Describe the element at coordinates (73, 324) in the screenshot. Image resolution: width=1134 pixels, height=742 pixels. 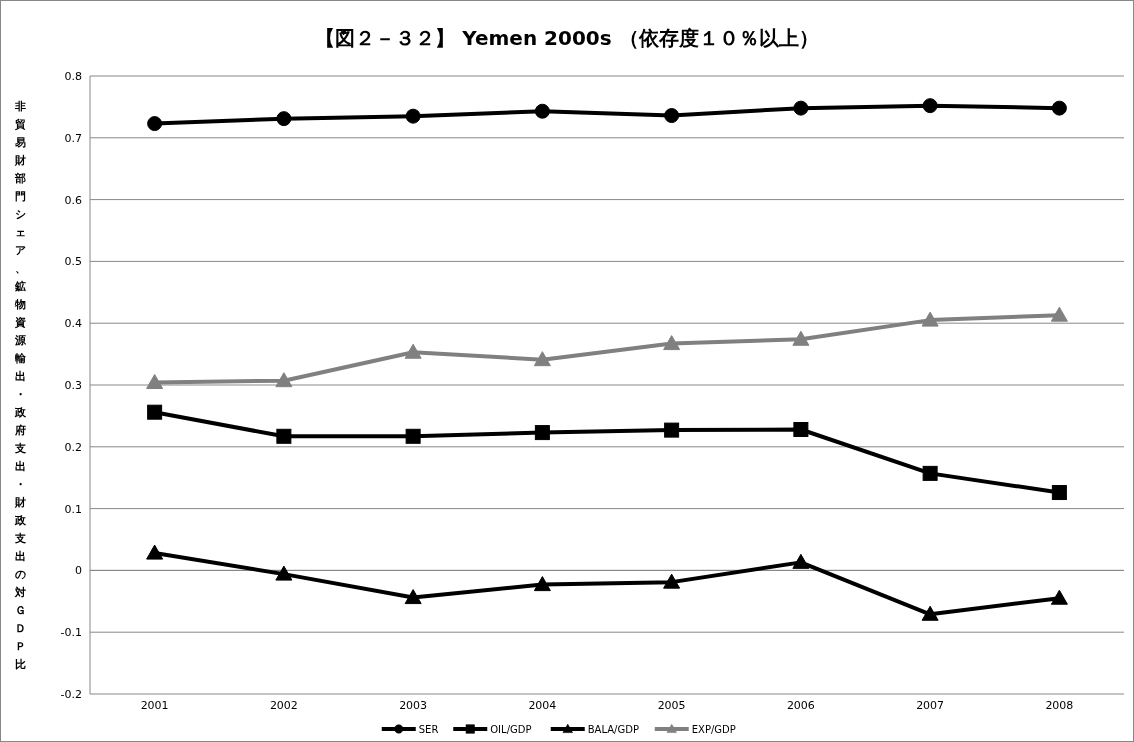
I see `y-tick-label: 0.4` at that location.